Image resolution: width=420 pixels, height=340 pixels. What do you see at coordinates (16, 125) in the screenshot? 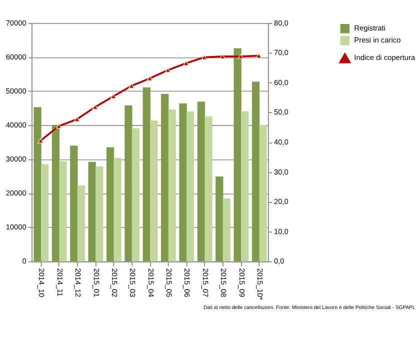
I see `y-tick-label: 40000` at bounding box center [16, 125].